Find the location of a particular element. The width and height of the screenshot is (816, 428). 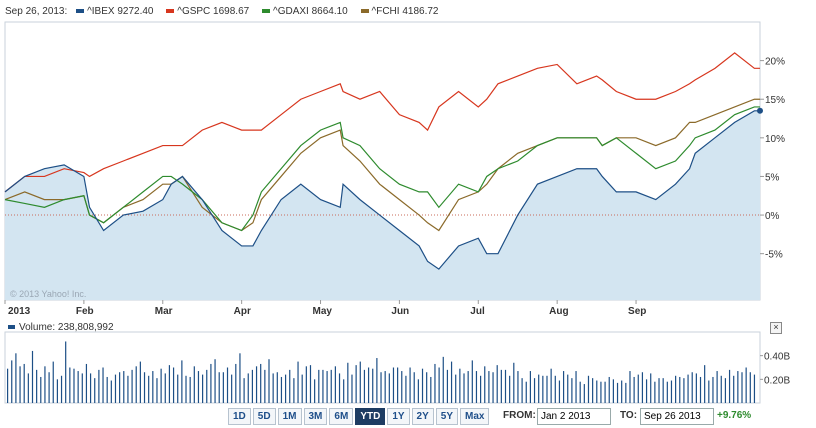

legend-ibex: ^IBEX 9272.40 is located at coordinates (114, 11).